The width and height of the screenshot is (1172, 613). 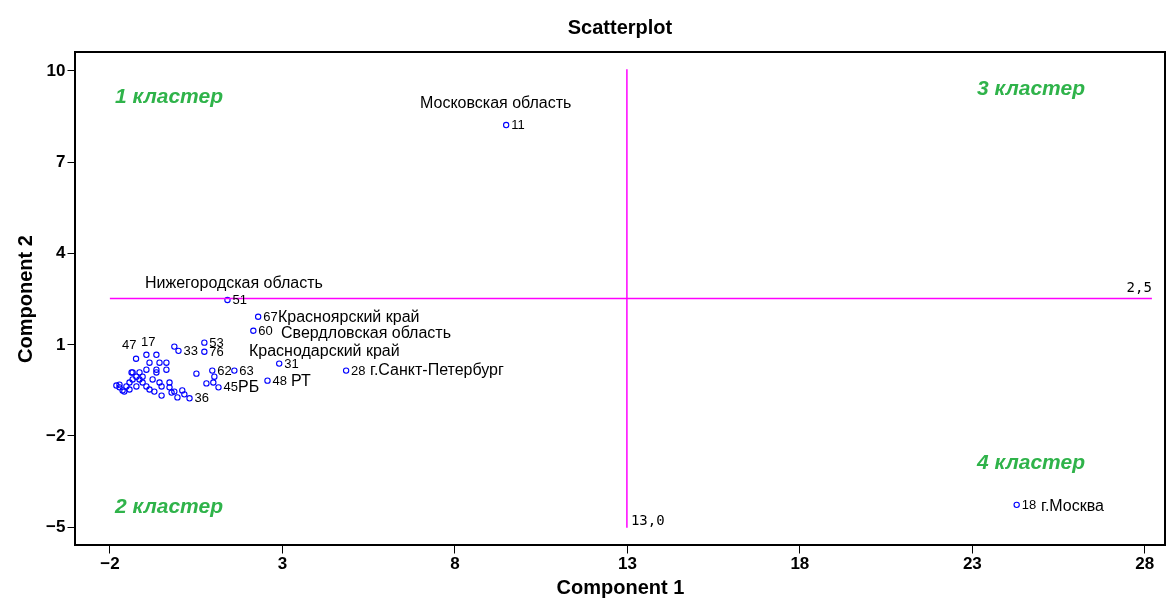 I want to click on annotation: 18, so click(x=1029, y=504).